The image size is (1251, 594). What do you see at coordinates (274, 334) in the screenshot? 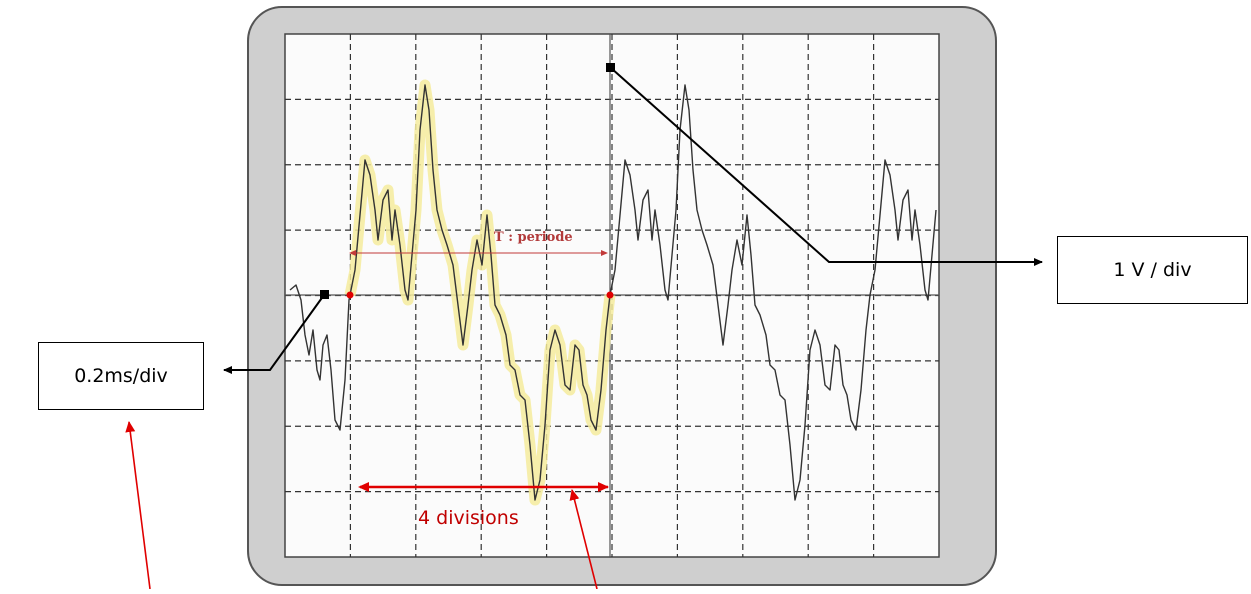
I see `time-base-connector` at bounding box center [274, 334].